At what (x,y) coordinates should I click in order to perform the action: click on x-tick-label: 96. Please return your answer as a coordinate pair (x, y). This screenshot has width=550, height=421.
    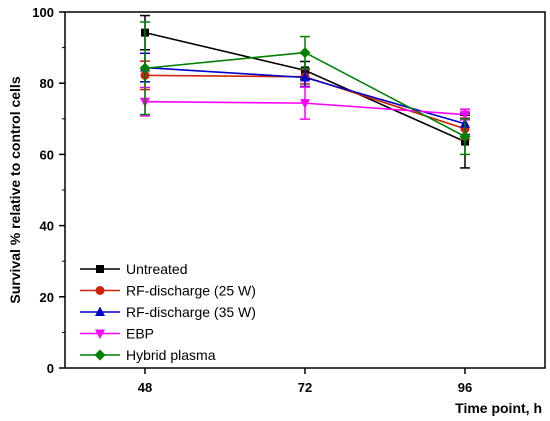
    Looking at the image, I should click on (465, 387).